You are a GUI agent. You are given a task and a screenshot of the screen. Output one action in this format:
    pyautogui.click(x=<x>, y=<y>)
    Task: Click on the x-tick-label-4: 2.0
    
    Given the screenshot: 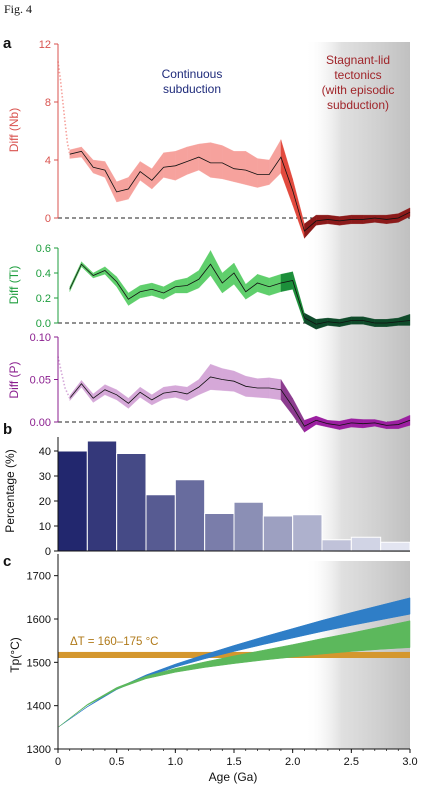 What is the action you would take?
    pyautogui.click(x=292, y=762)
    